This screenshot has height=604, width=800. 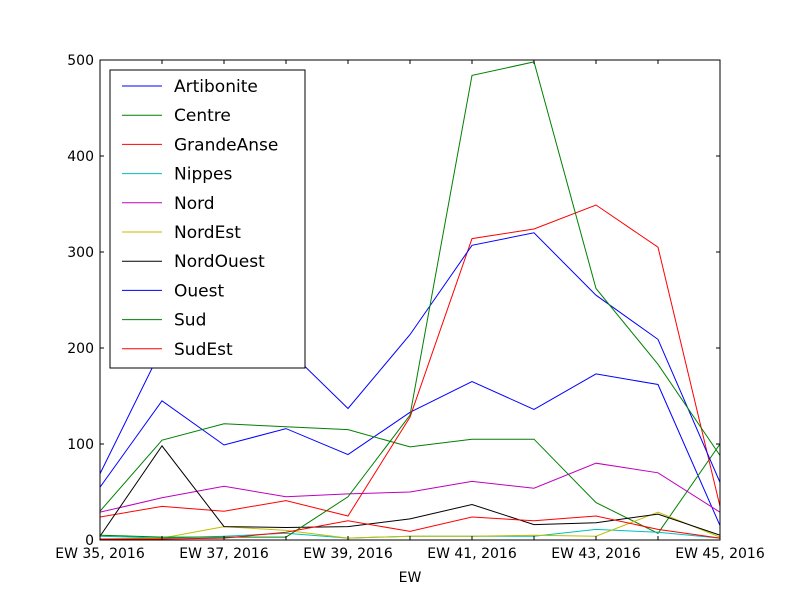 What do you see at coordinates (472, 554) in the screenshot?
I see `x-tick-label: EW 41, 2016` at bounding box center [472, 554].